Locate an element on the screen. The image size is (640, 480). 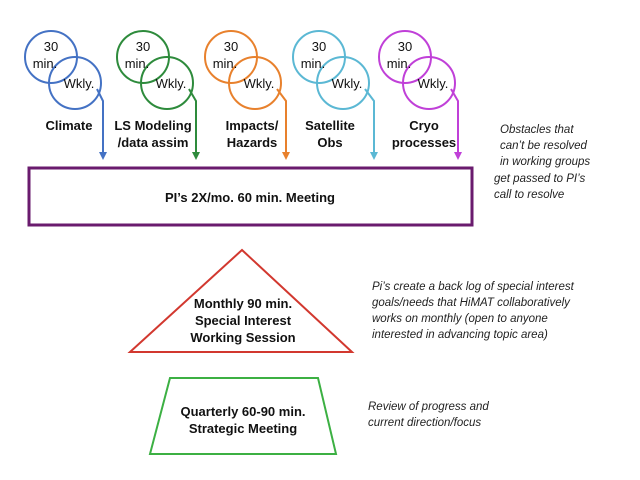
backlog-note-line-4: interested in advancing topic area) is located at coordinates (460, 335).